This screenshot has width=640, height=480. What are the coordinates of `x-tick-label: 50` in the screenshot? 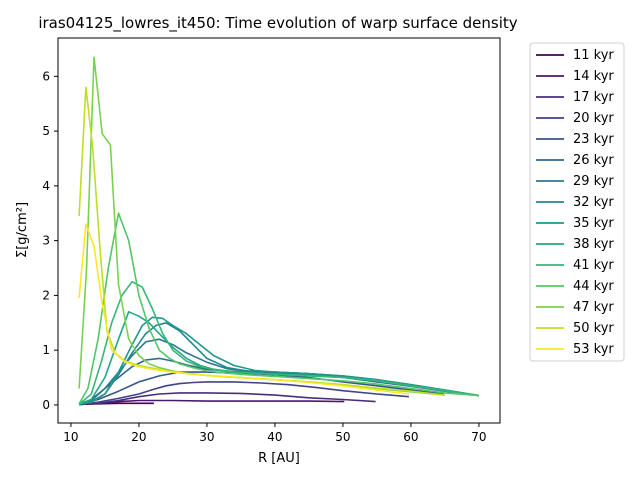 It's located at (342, 437).